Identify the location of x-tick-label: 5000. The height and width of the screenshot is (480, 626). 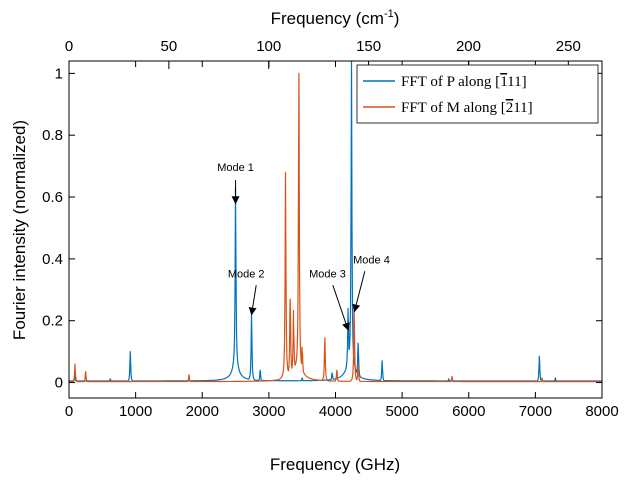
(401, 411).